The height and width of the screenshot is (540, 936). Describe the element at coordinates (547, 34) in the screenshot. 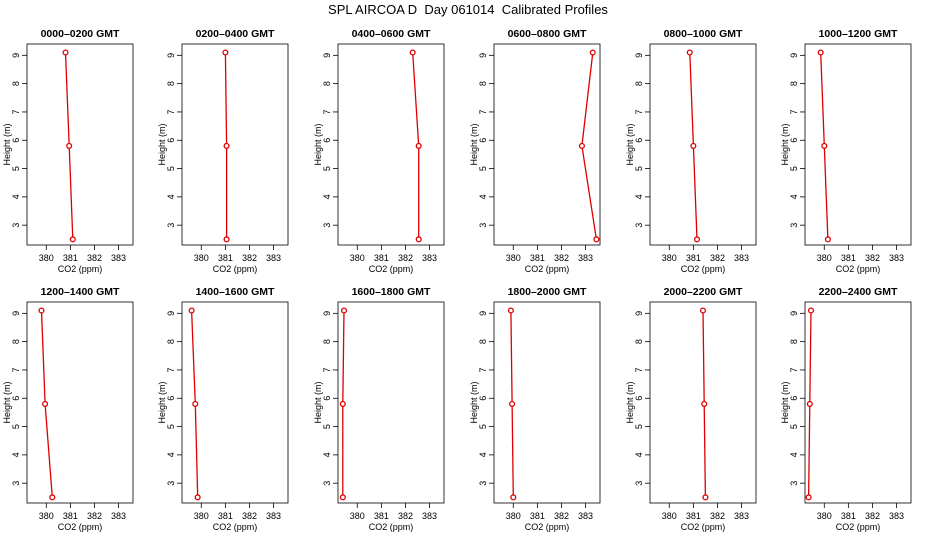

I see `panel-title: 0600–0800 GMT` at that location.